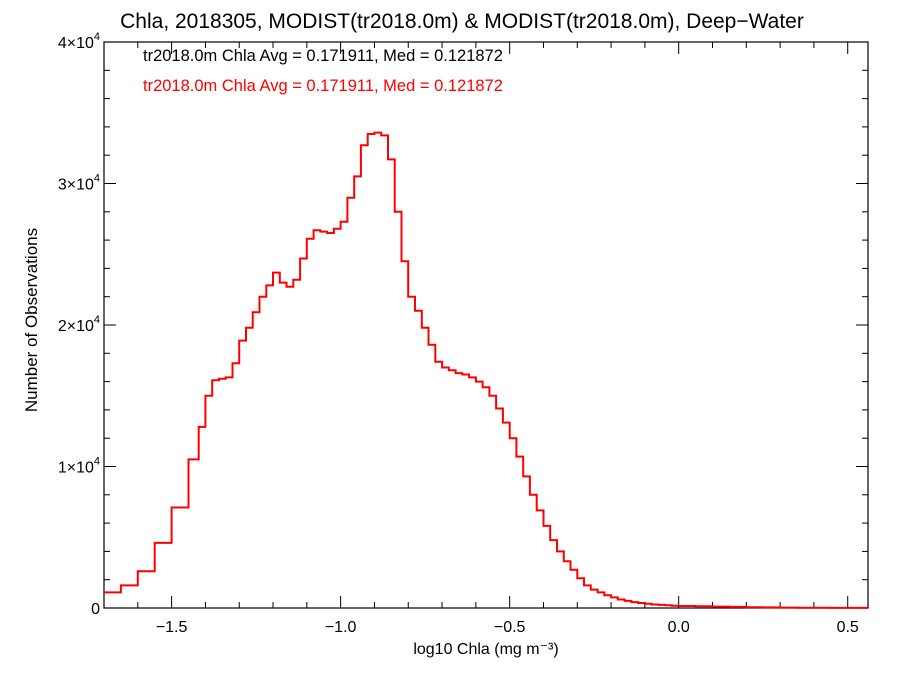  I want to click on y-axis-label: Number of Observations, so click(31, 320).